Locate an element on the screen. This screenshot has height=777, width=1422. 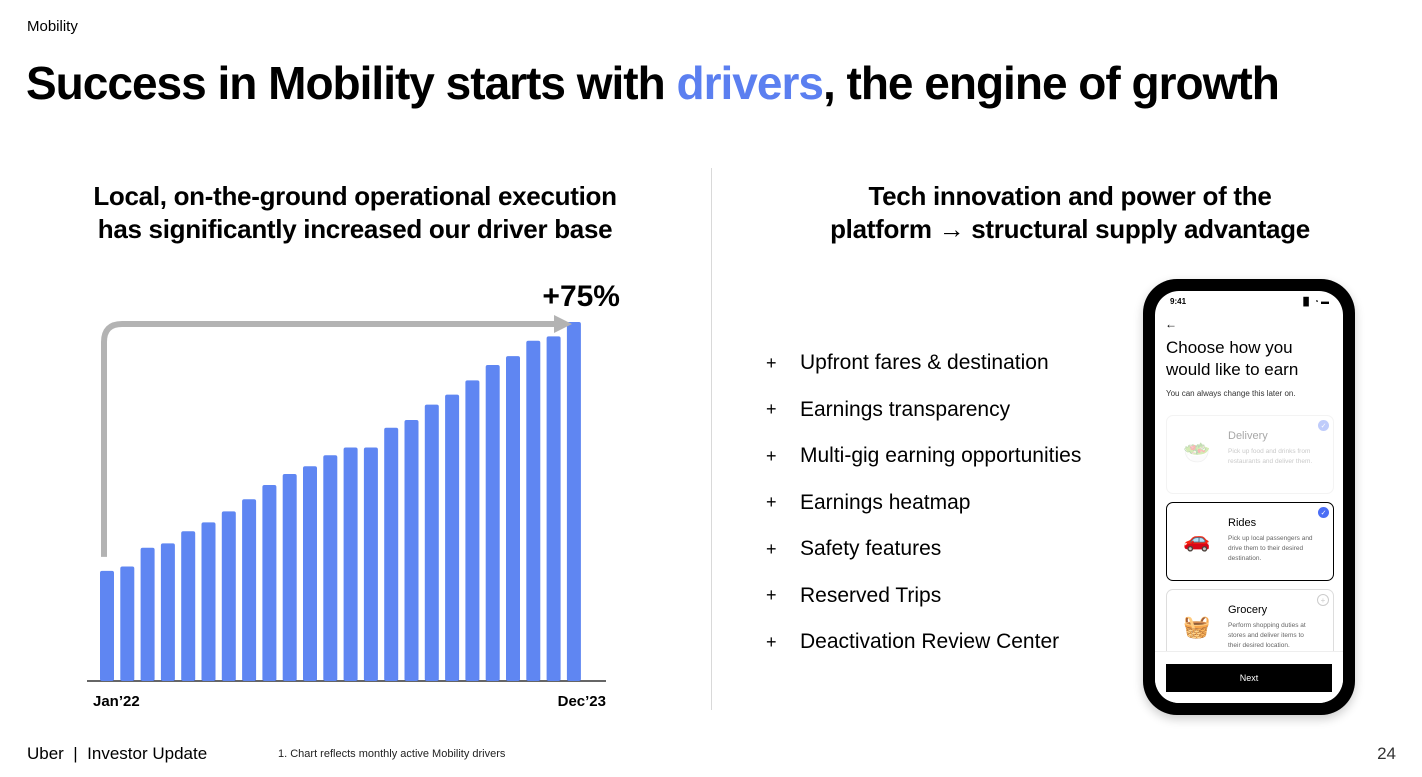
bar-Dec'23 is located at coordinates (573, 501).